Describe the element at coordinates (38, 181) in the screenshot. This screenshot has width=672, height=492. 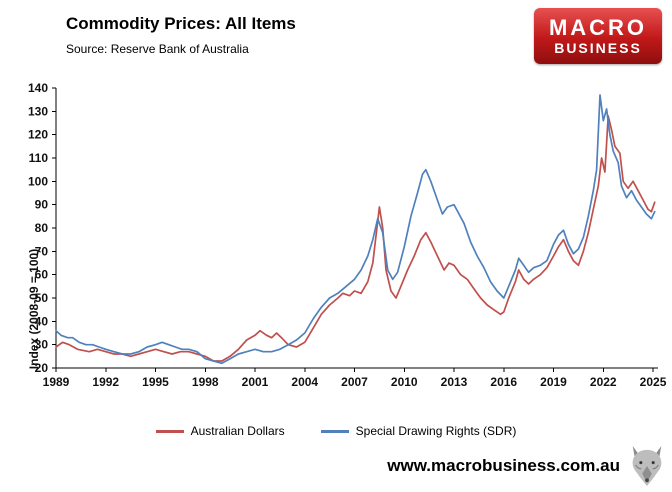
I see `svg-text: 100` at that location.